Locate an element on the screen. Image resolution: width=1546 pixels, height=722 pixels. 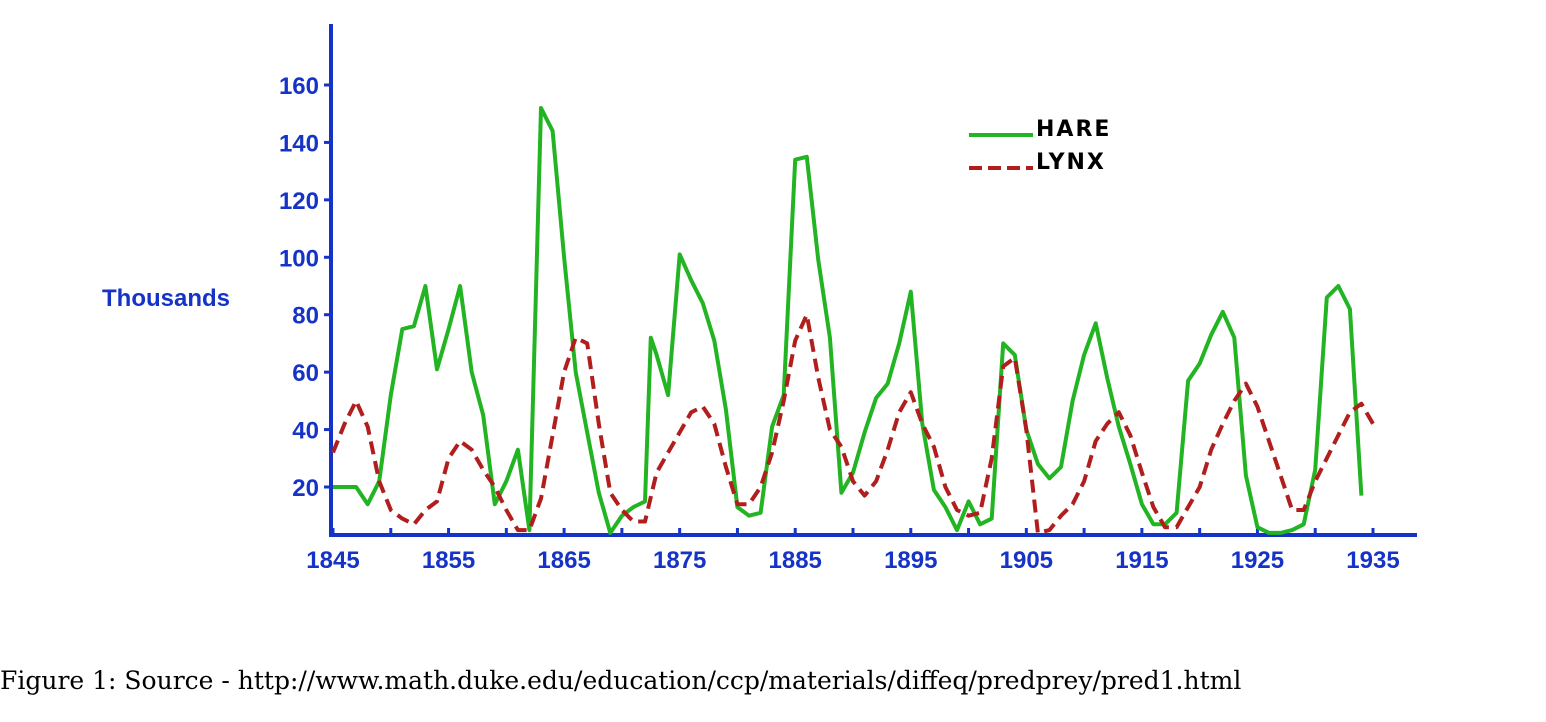
x-tick-label: 1905 is located at coordinates (1026, 560).